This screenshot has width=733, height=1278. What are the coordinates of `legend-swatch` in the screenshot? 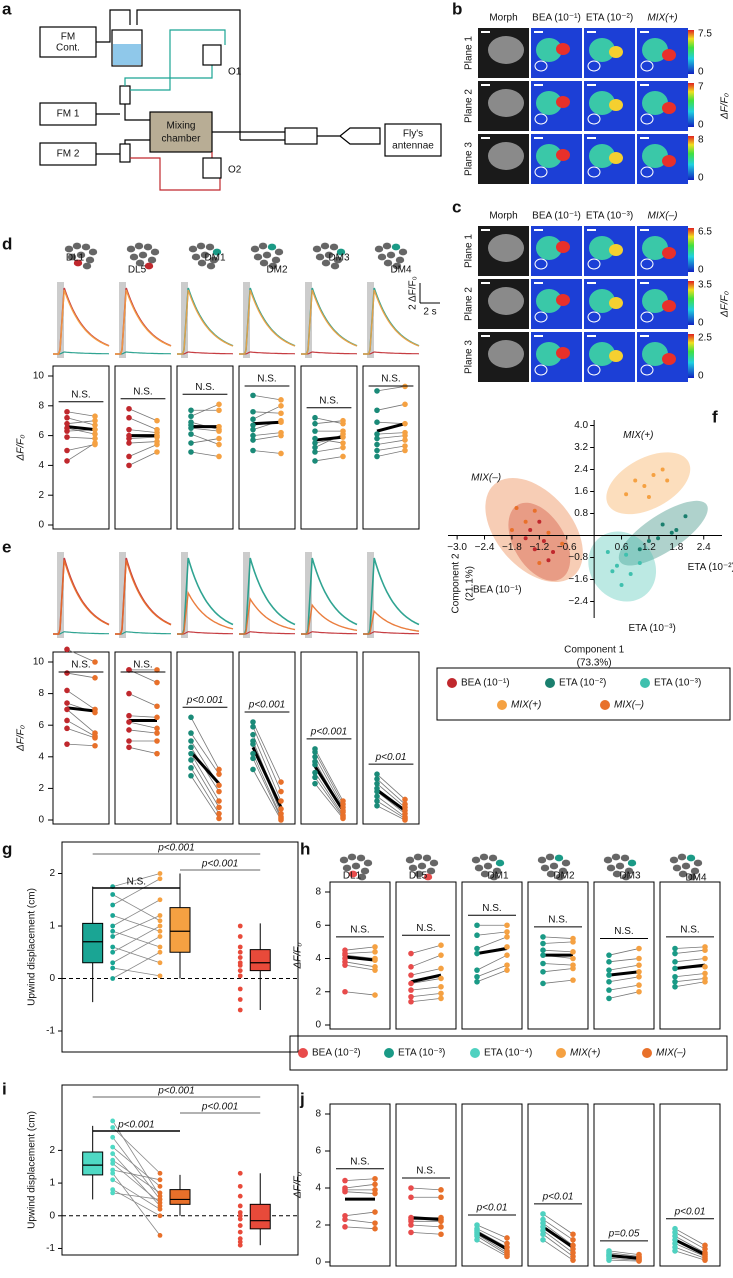 It's located at (647, 1053).